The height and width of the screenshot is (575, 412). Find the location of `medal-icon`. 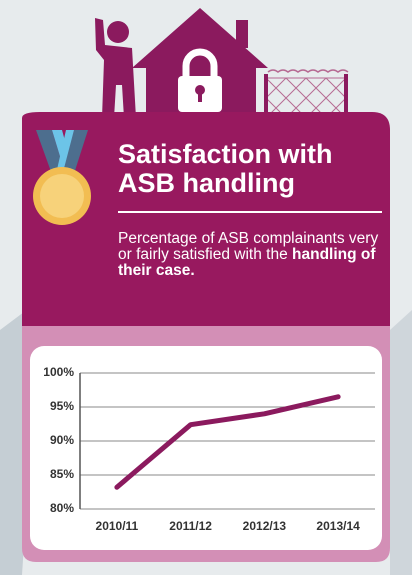

medal-icon is located at coordinates (62, 177).